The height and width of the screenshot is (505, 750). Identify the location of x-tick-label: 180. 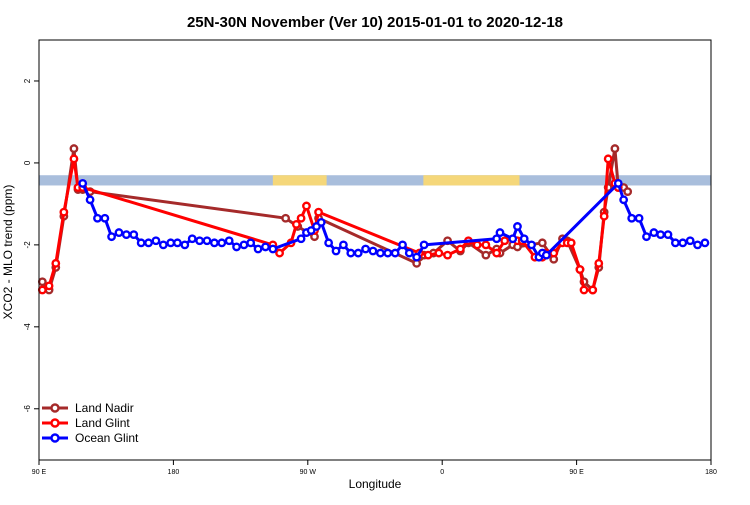
(711, 472).